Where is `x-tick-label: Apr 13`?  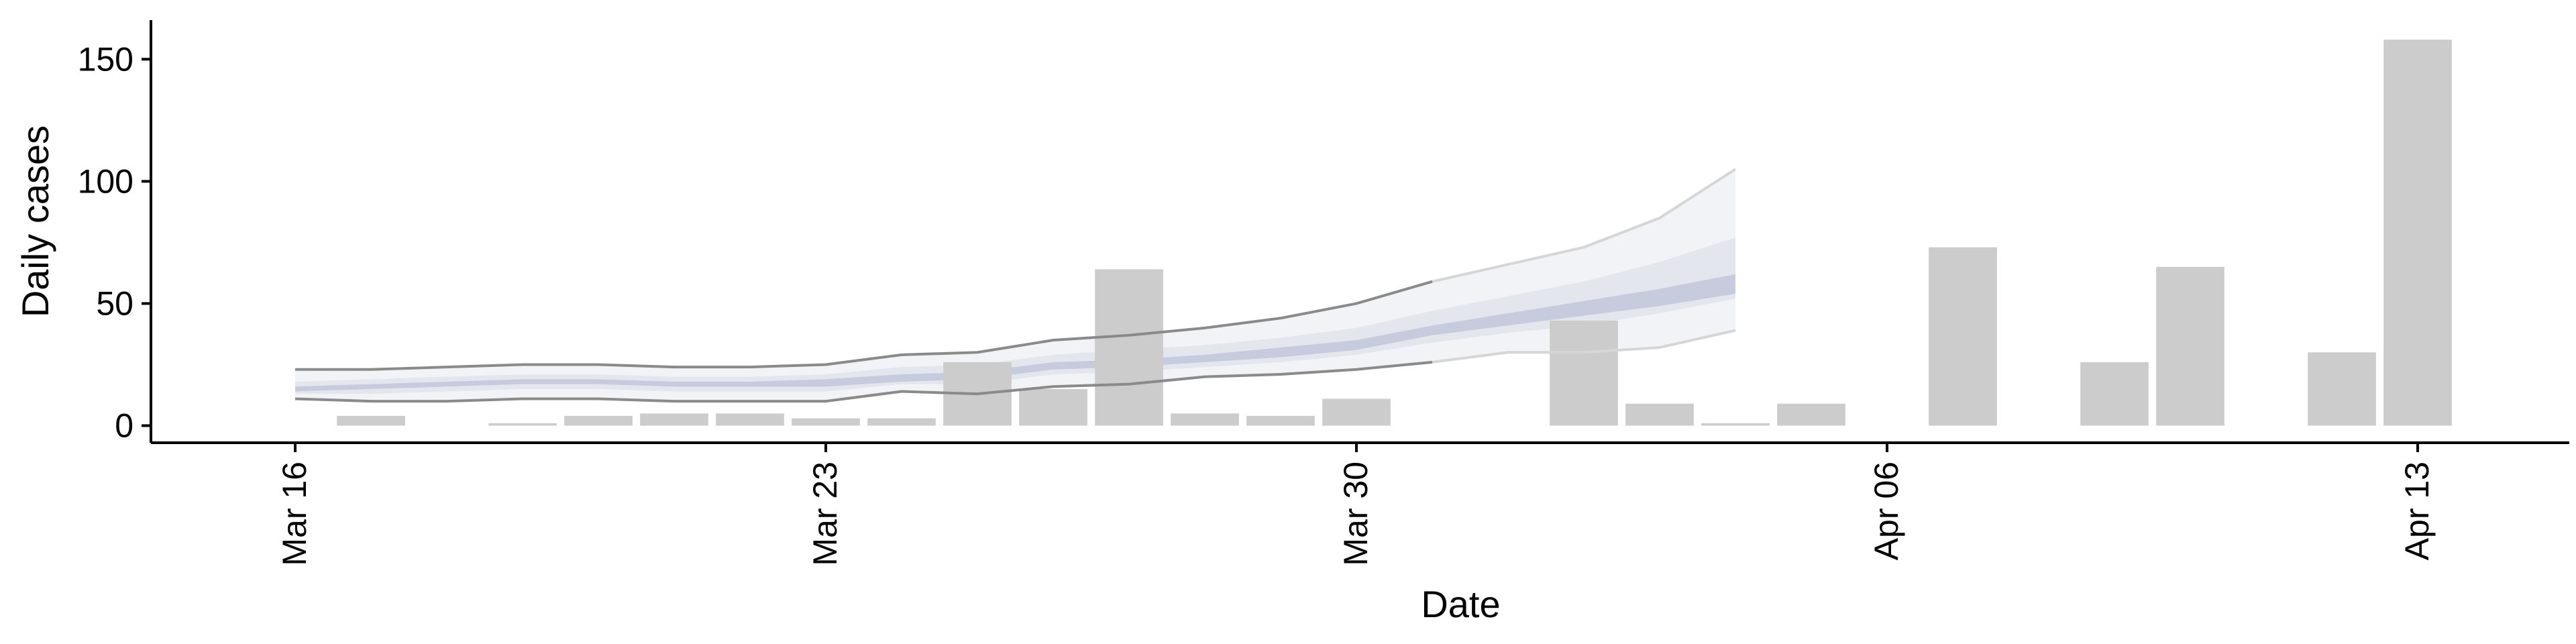 x-tick-label: Apr 13 is located at coordinates (2417, 511).